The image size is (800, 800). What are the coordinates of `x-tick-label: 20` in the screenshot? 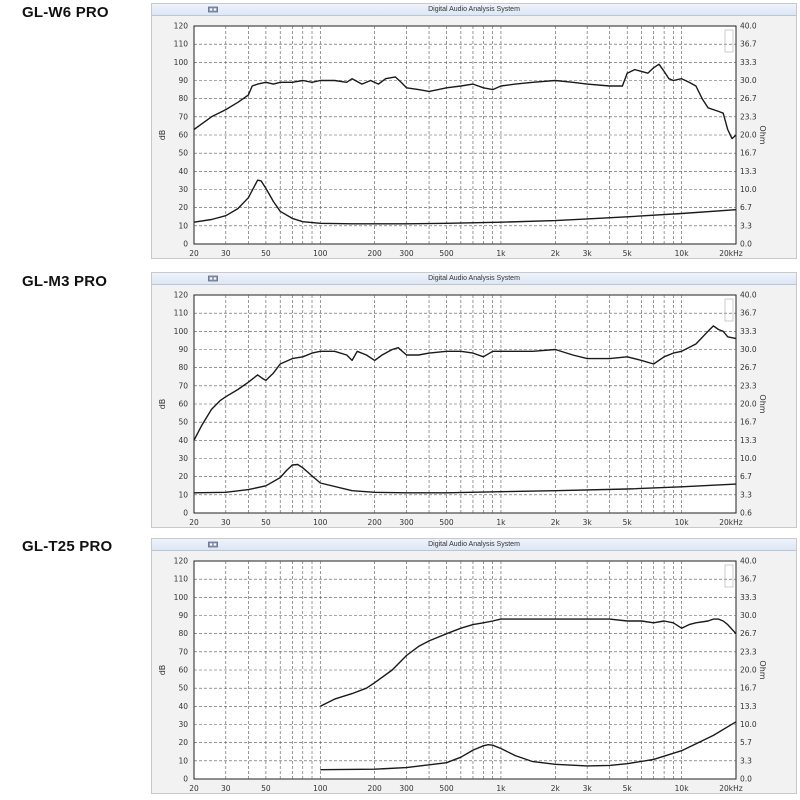 It's located at (194, 788).